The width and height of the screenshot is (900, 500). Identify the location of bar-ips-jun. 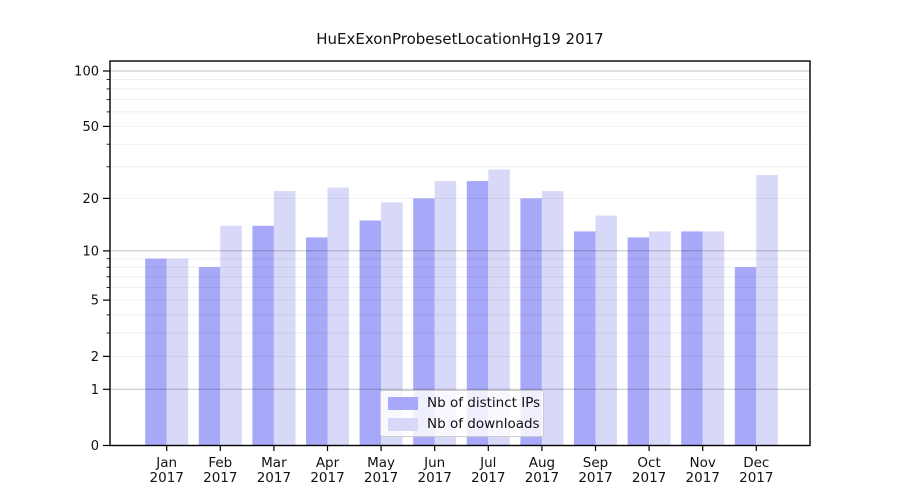
(424, 322).